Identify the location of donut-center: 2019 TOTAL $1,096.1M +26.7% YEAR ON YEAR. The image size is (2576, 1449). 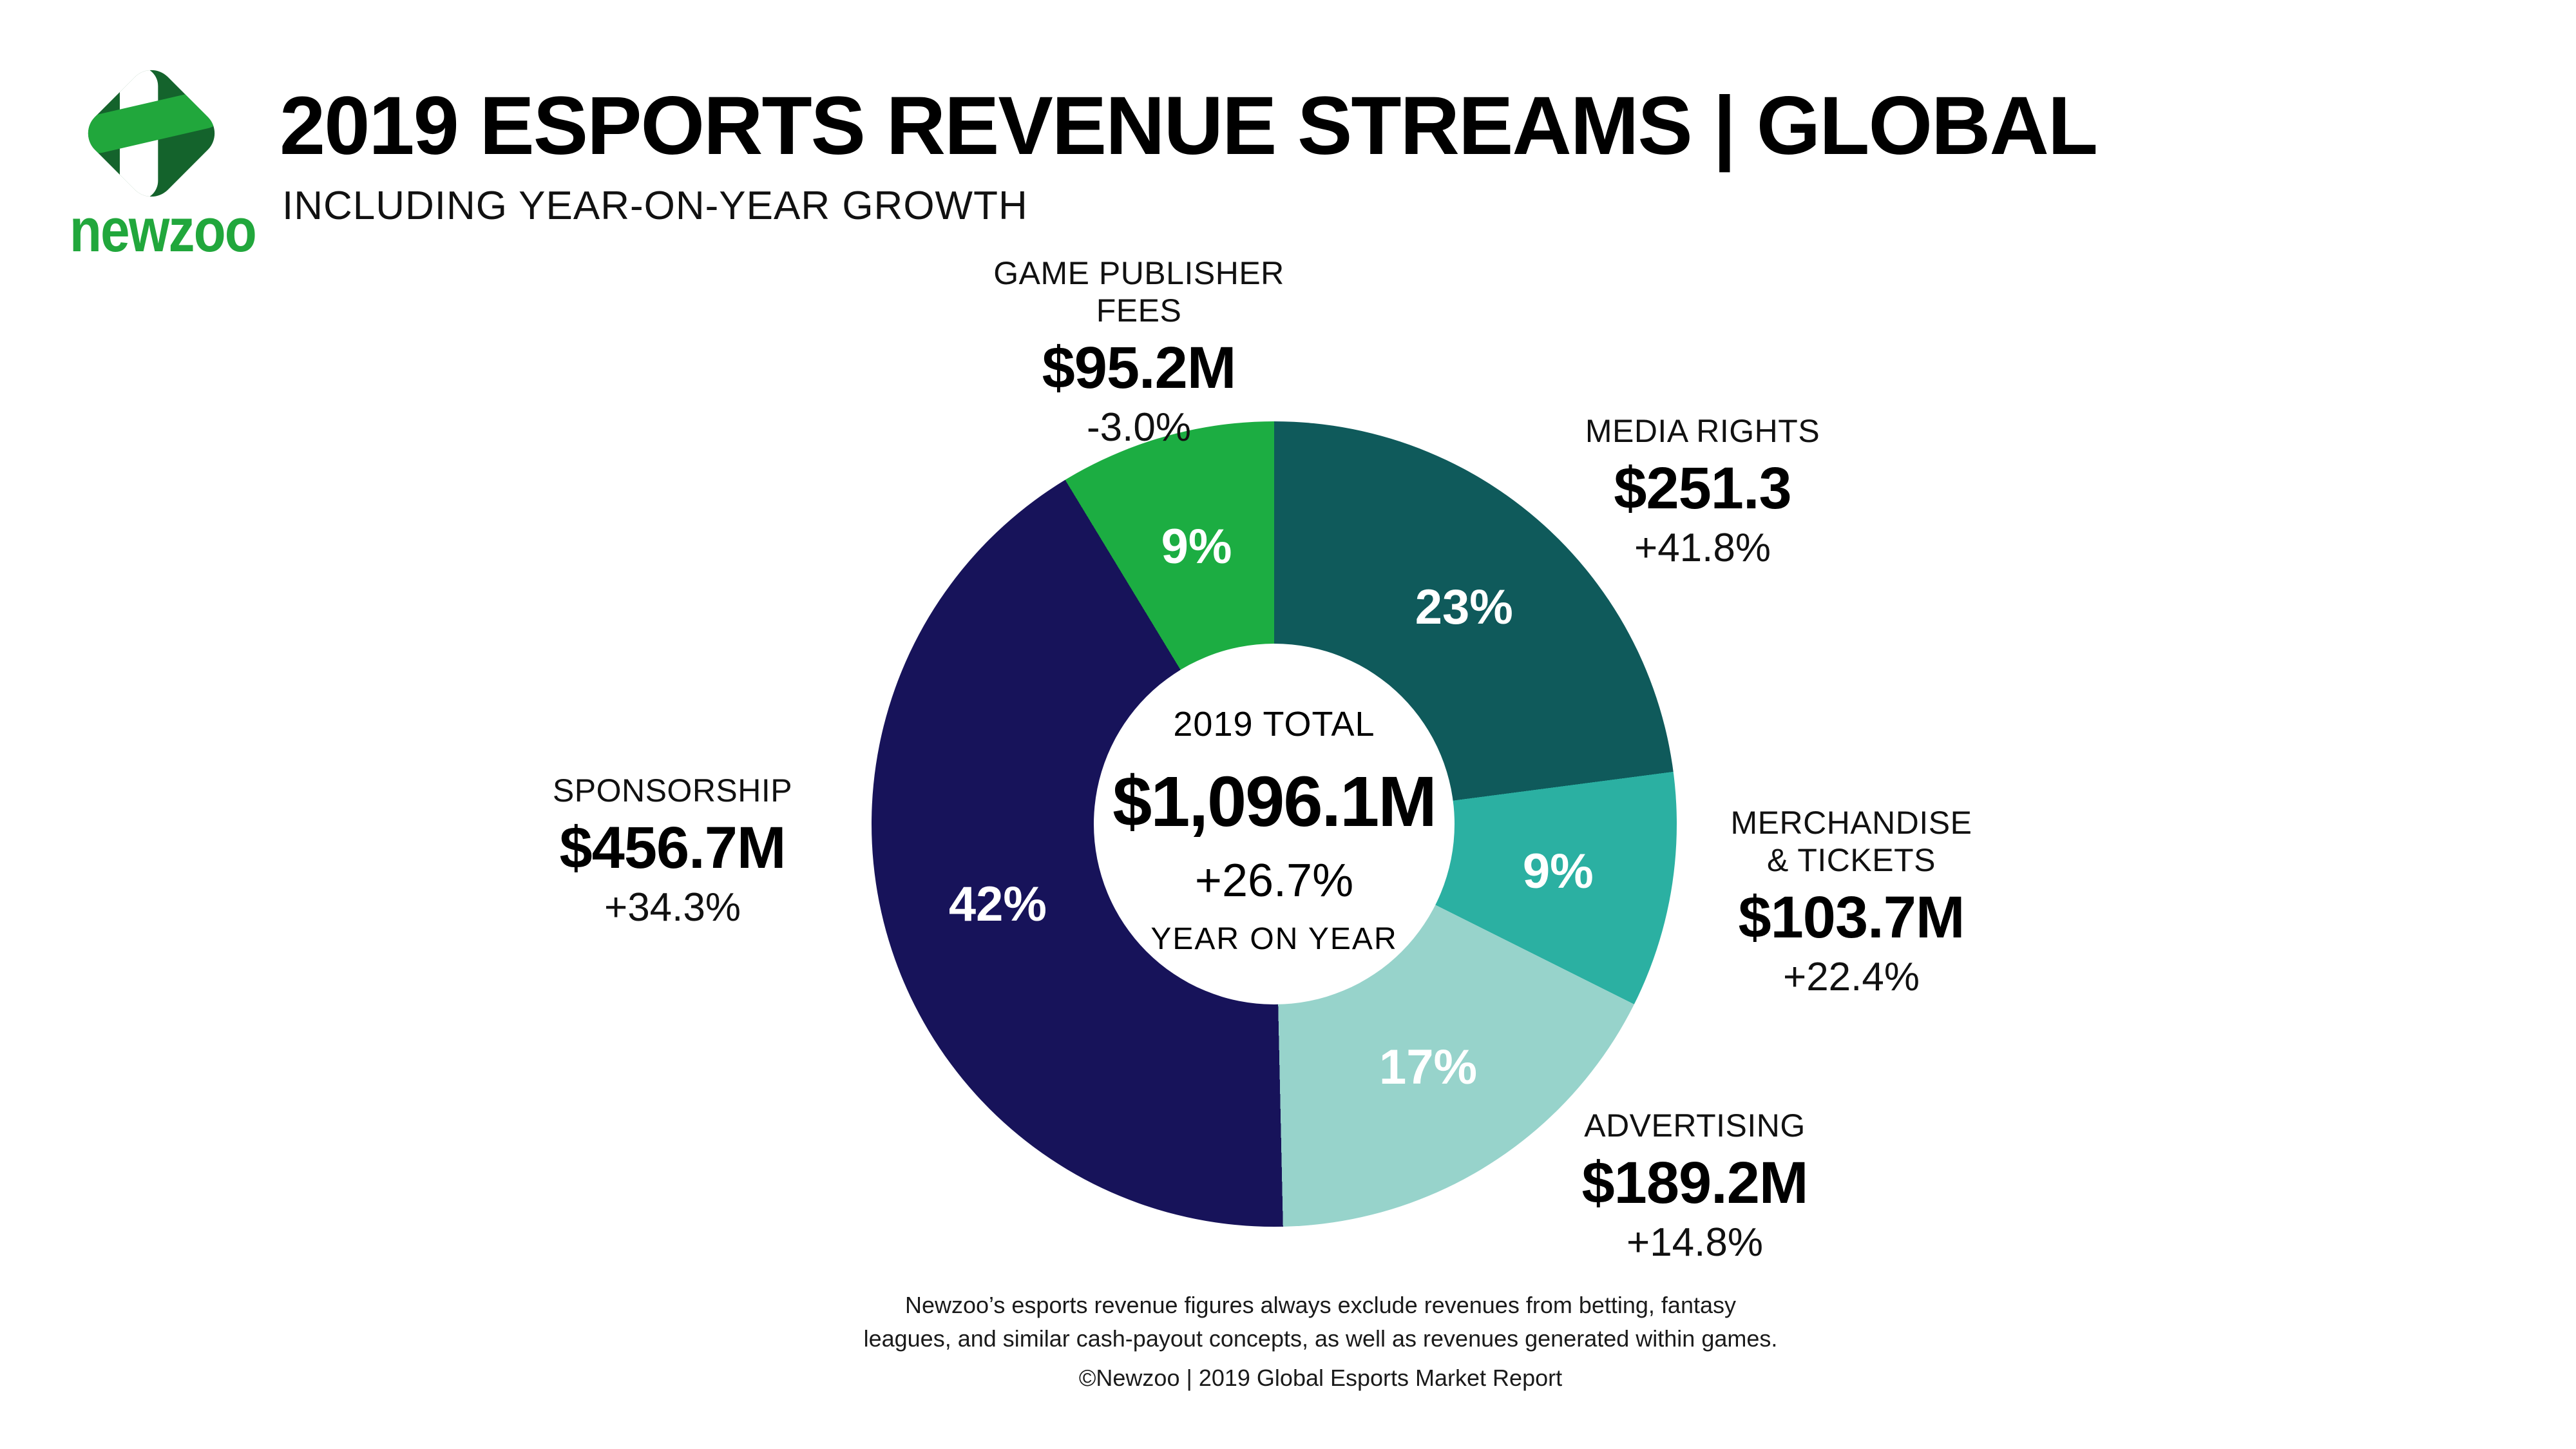
(1274, 824).